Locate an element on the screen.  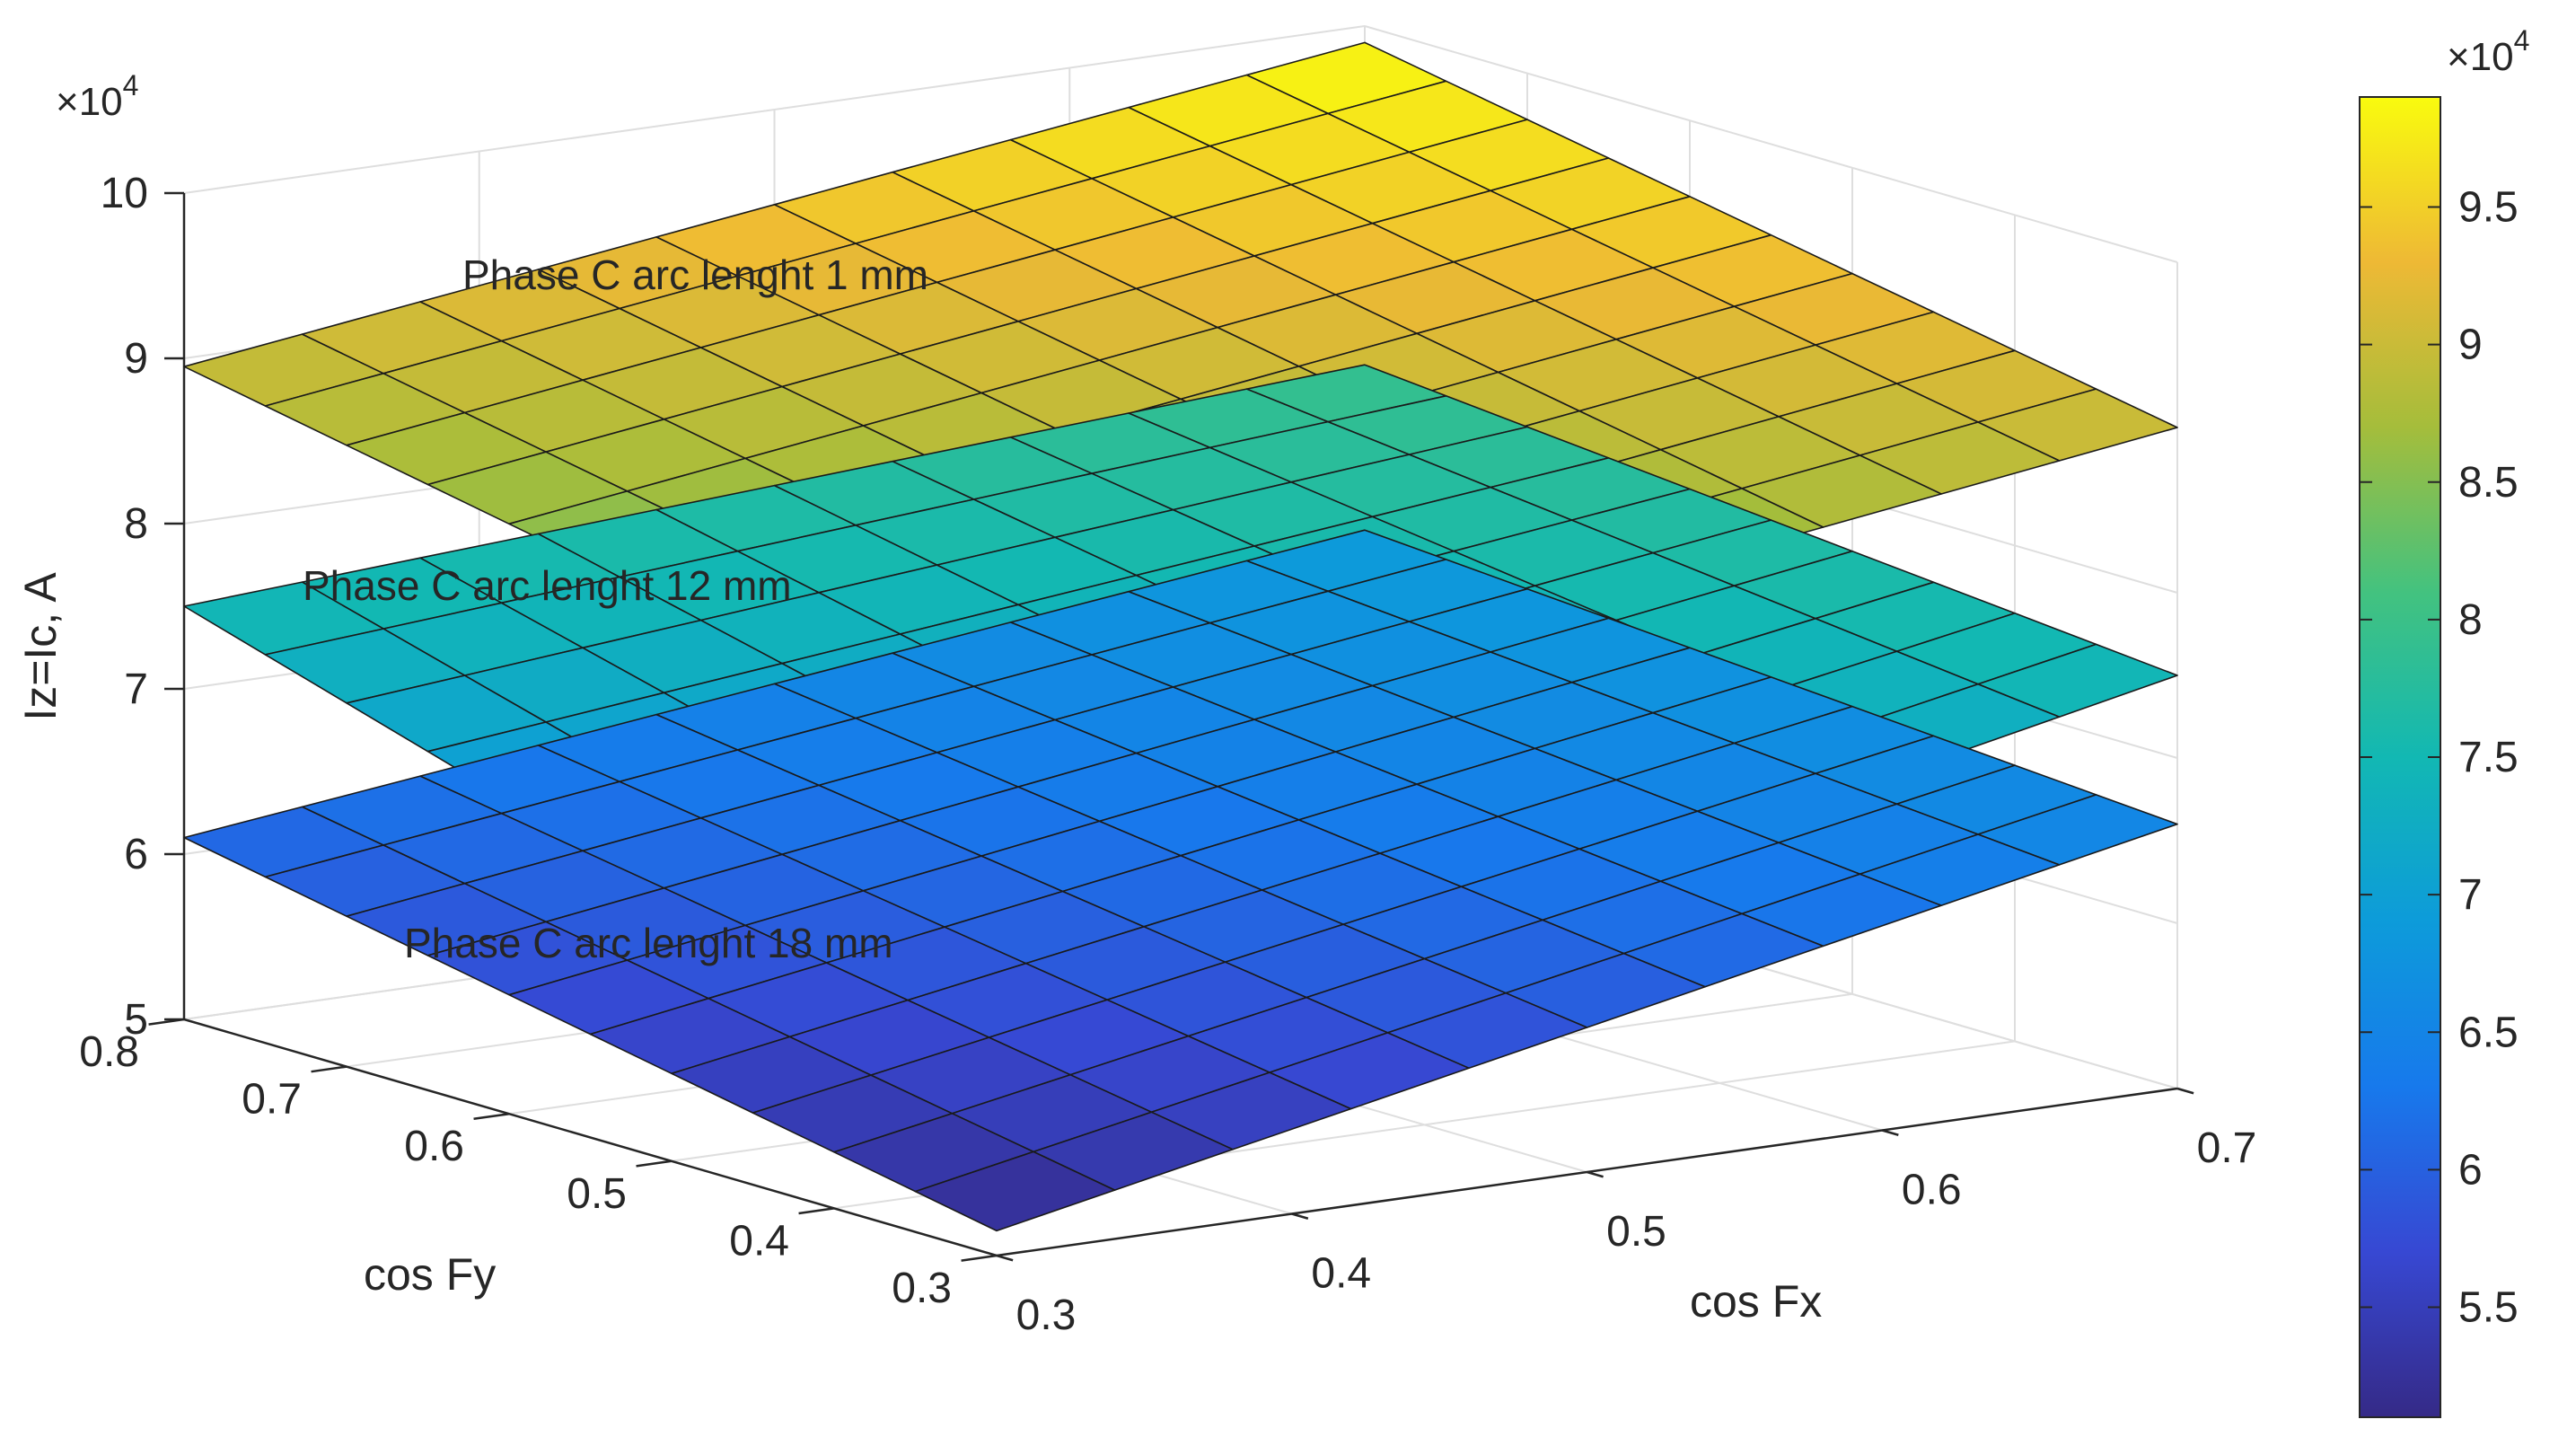
grid-line-wall-y-horizontal is located at coordinates (774, 109).